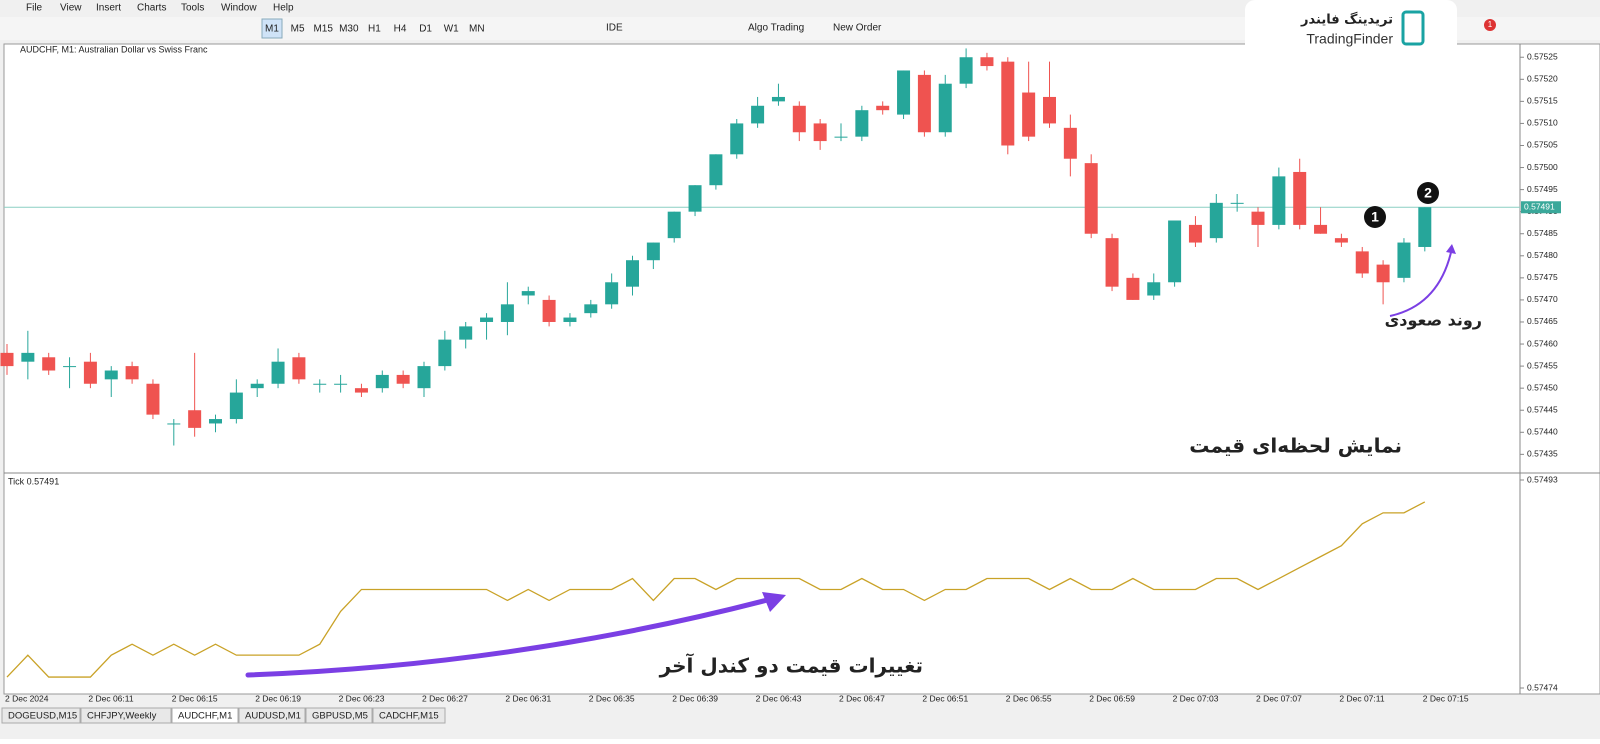 This screenshot has width=1600, height=744. What do you see at coordinates (283, 8) in the screenshot?
I see `menu-item: Help` at bounding box center [283, 8].